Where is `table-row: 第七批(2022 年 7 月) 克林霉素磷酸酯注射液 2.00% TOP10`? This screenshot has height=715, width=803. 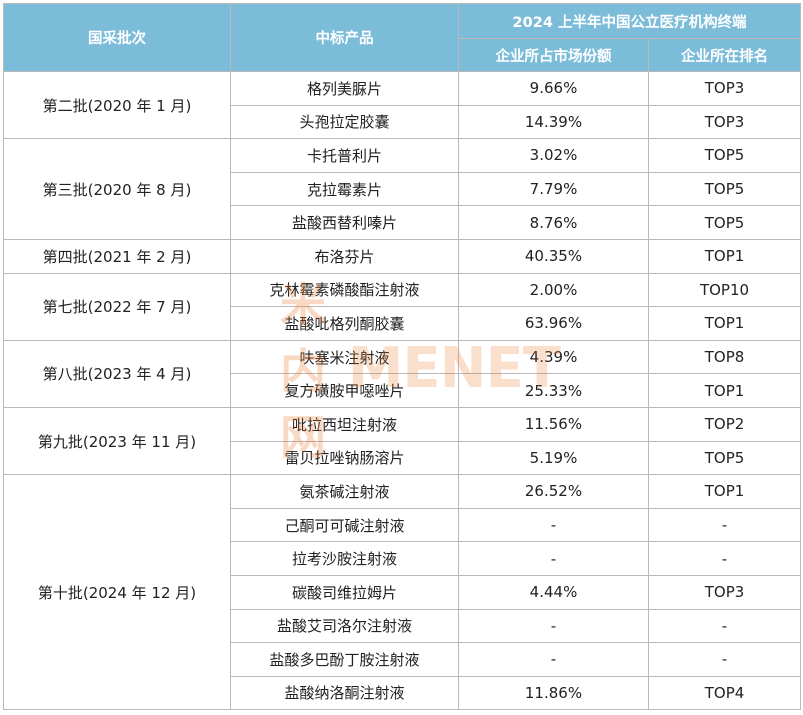
table-row: 第七批(2022 年 7 月) 克林霉素磷酸酯注射液 2.00% TOP10 is located at coordinates (402, 306).